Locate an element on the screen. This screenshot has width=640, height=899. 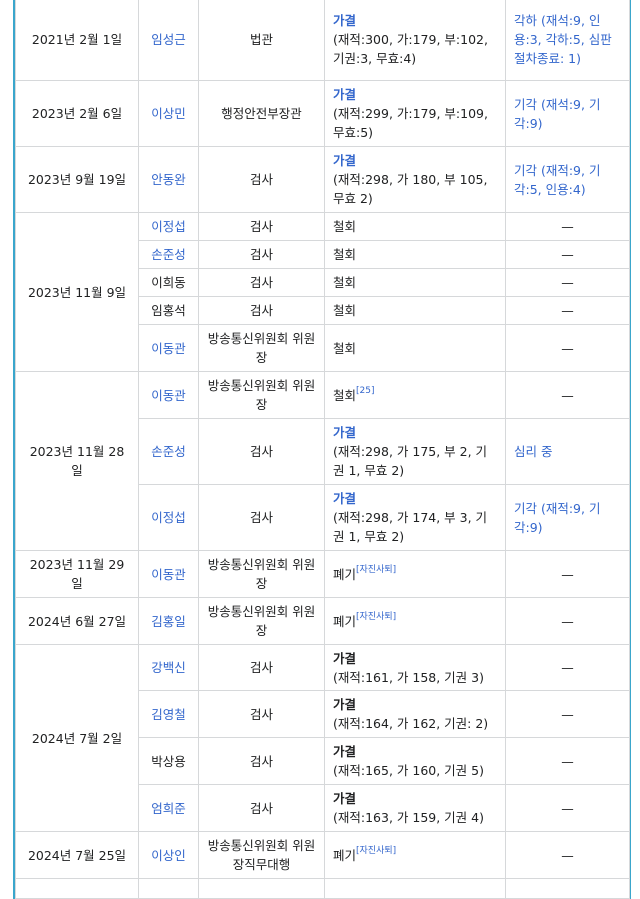
name-cell: 손준성 is located at coordinates (168, 451).